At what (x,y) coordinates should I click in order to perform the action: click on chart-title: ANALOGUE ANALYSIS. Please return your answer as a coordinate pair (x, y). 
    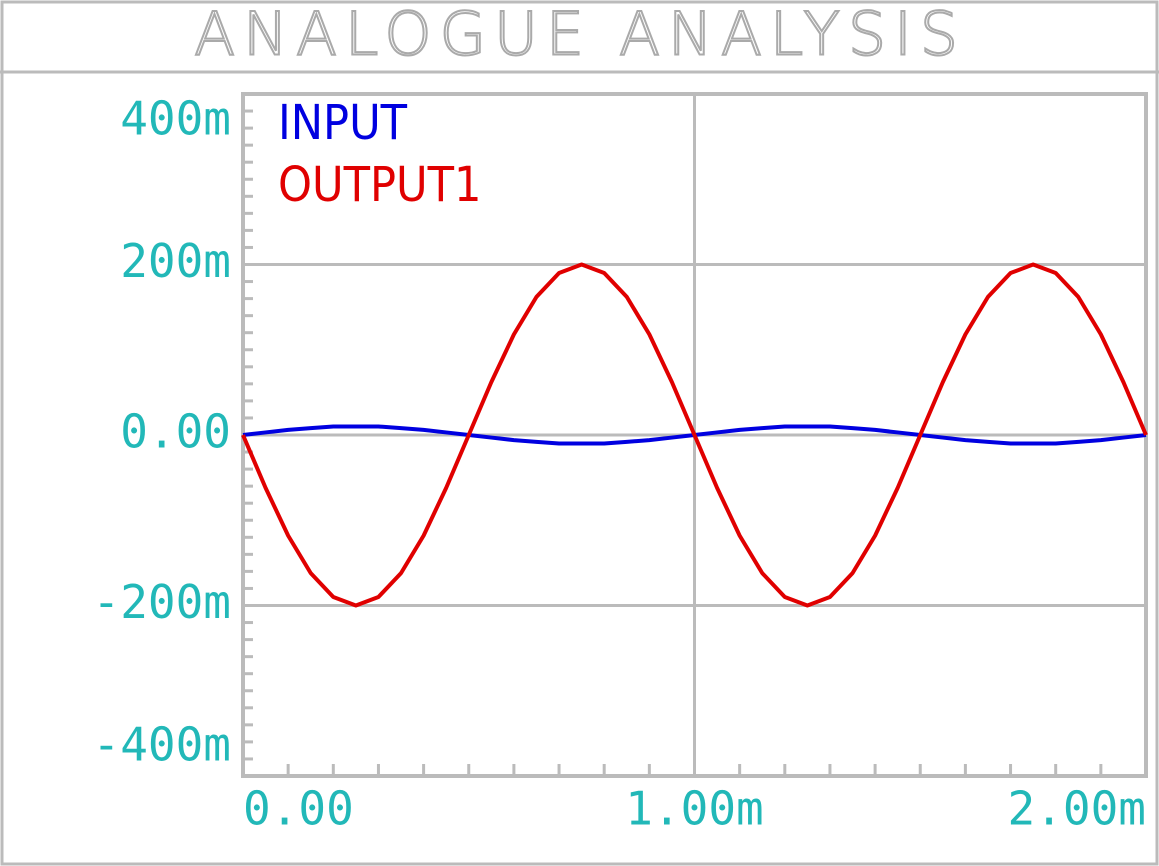
    Looking at the image, I should click on (580, 35).